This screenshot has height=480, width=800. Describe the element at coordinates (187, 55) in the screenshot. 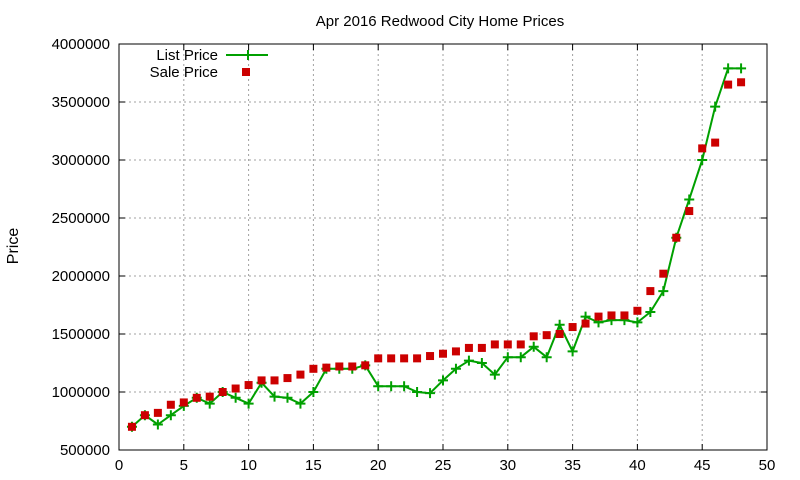

I see `legend-label-list-price: List Price` at that location.